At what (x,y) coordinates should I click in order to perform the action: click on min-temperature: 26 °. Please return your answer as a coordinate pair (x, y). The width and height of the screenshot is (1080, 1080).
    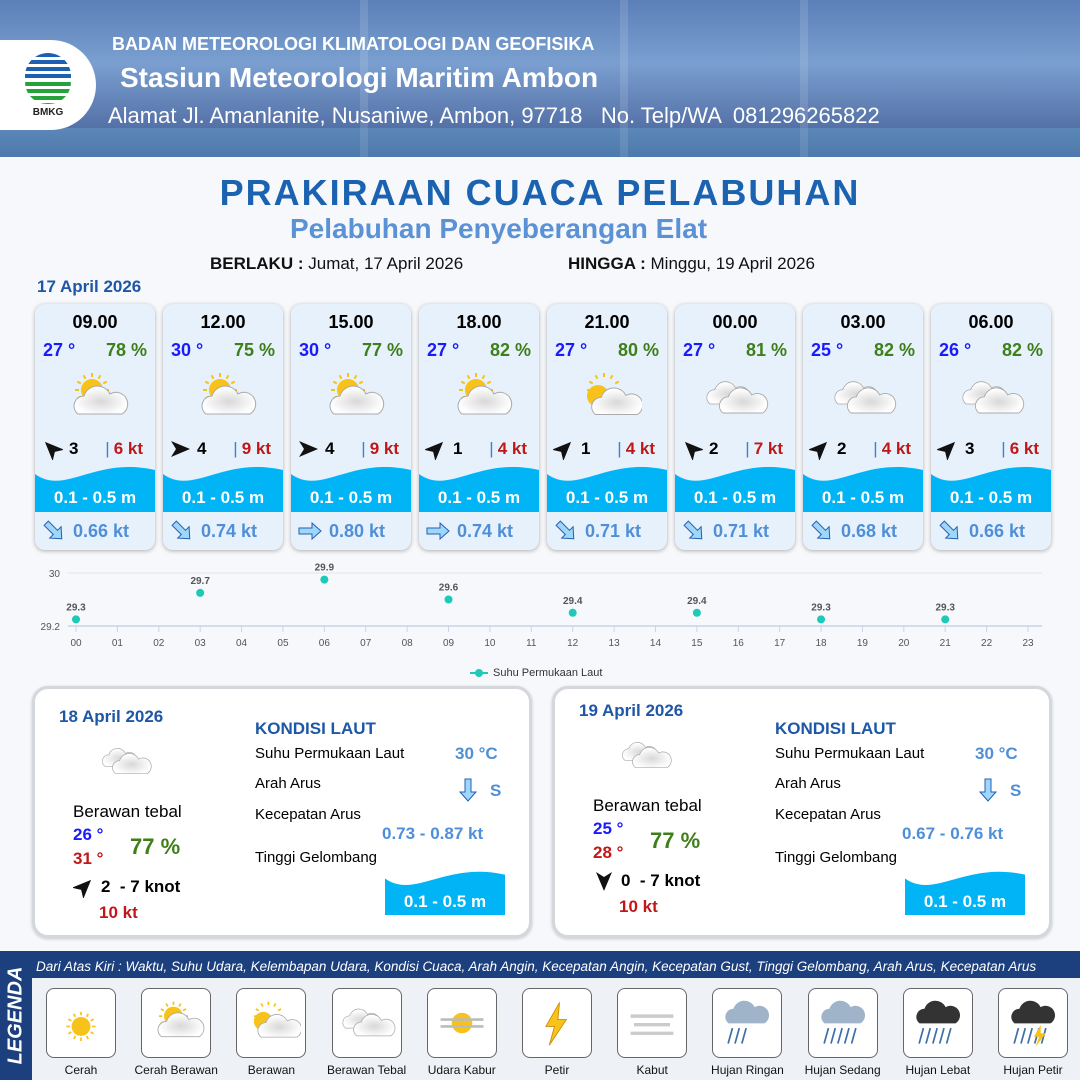
    Looking at the image, I should click on (88, 834).